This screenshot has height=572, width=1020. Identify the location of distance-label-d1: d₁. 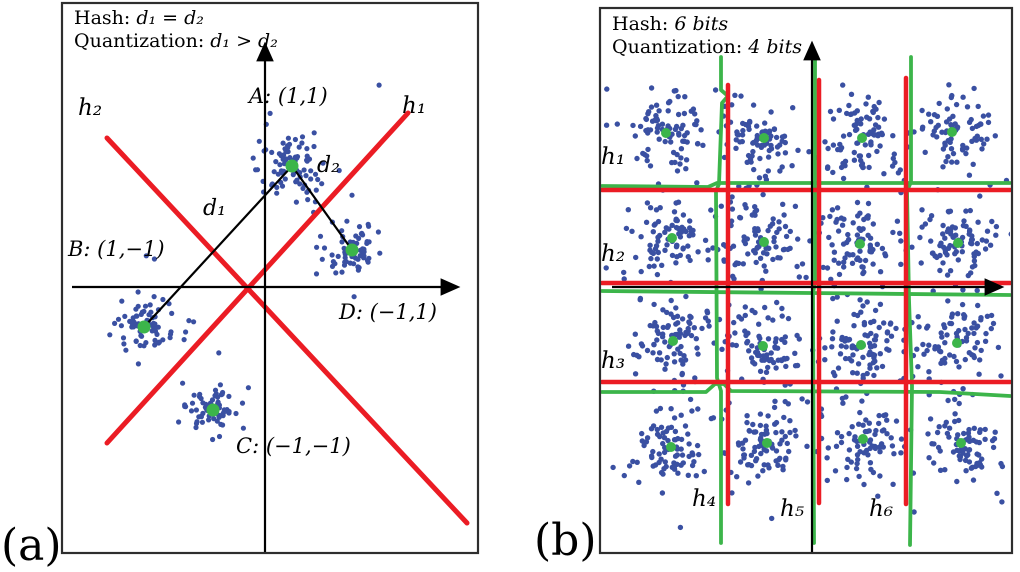
(214, 208).